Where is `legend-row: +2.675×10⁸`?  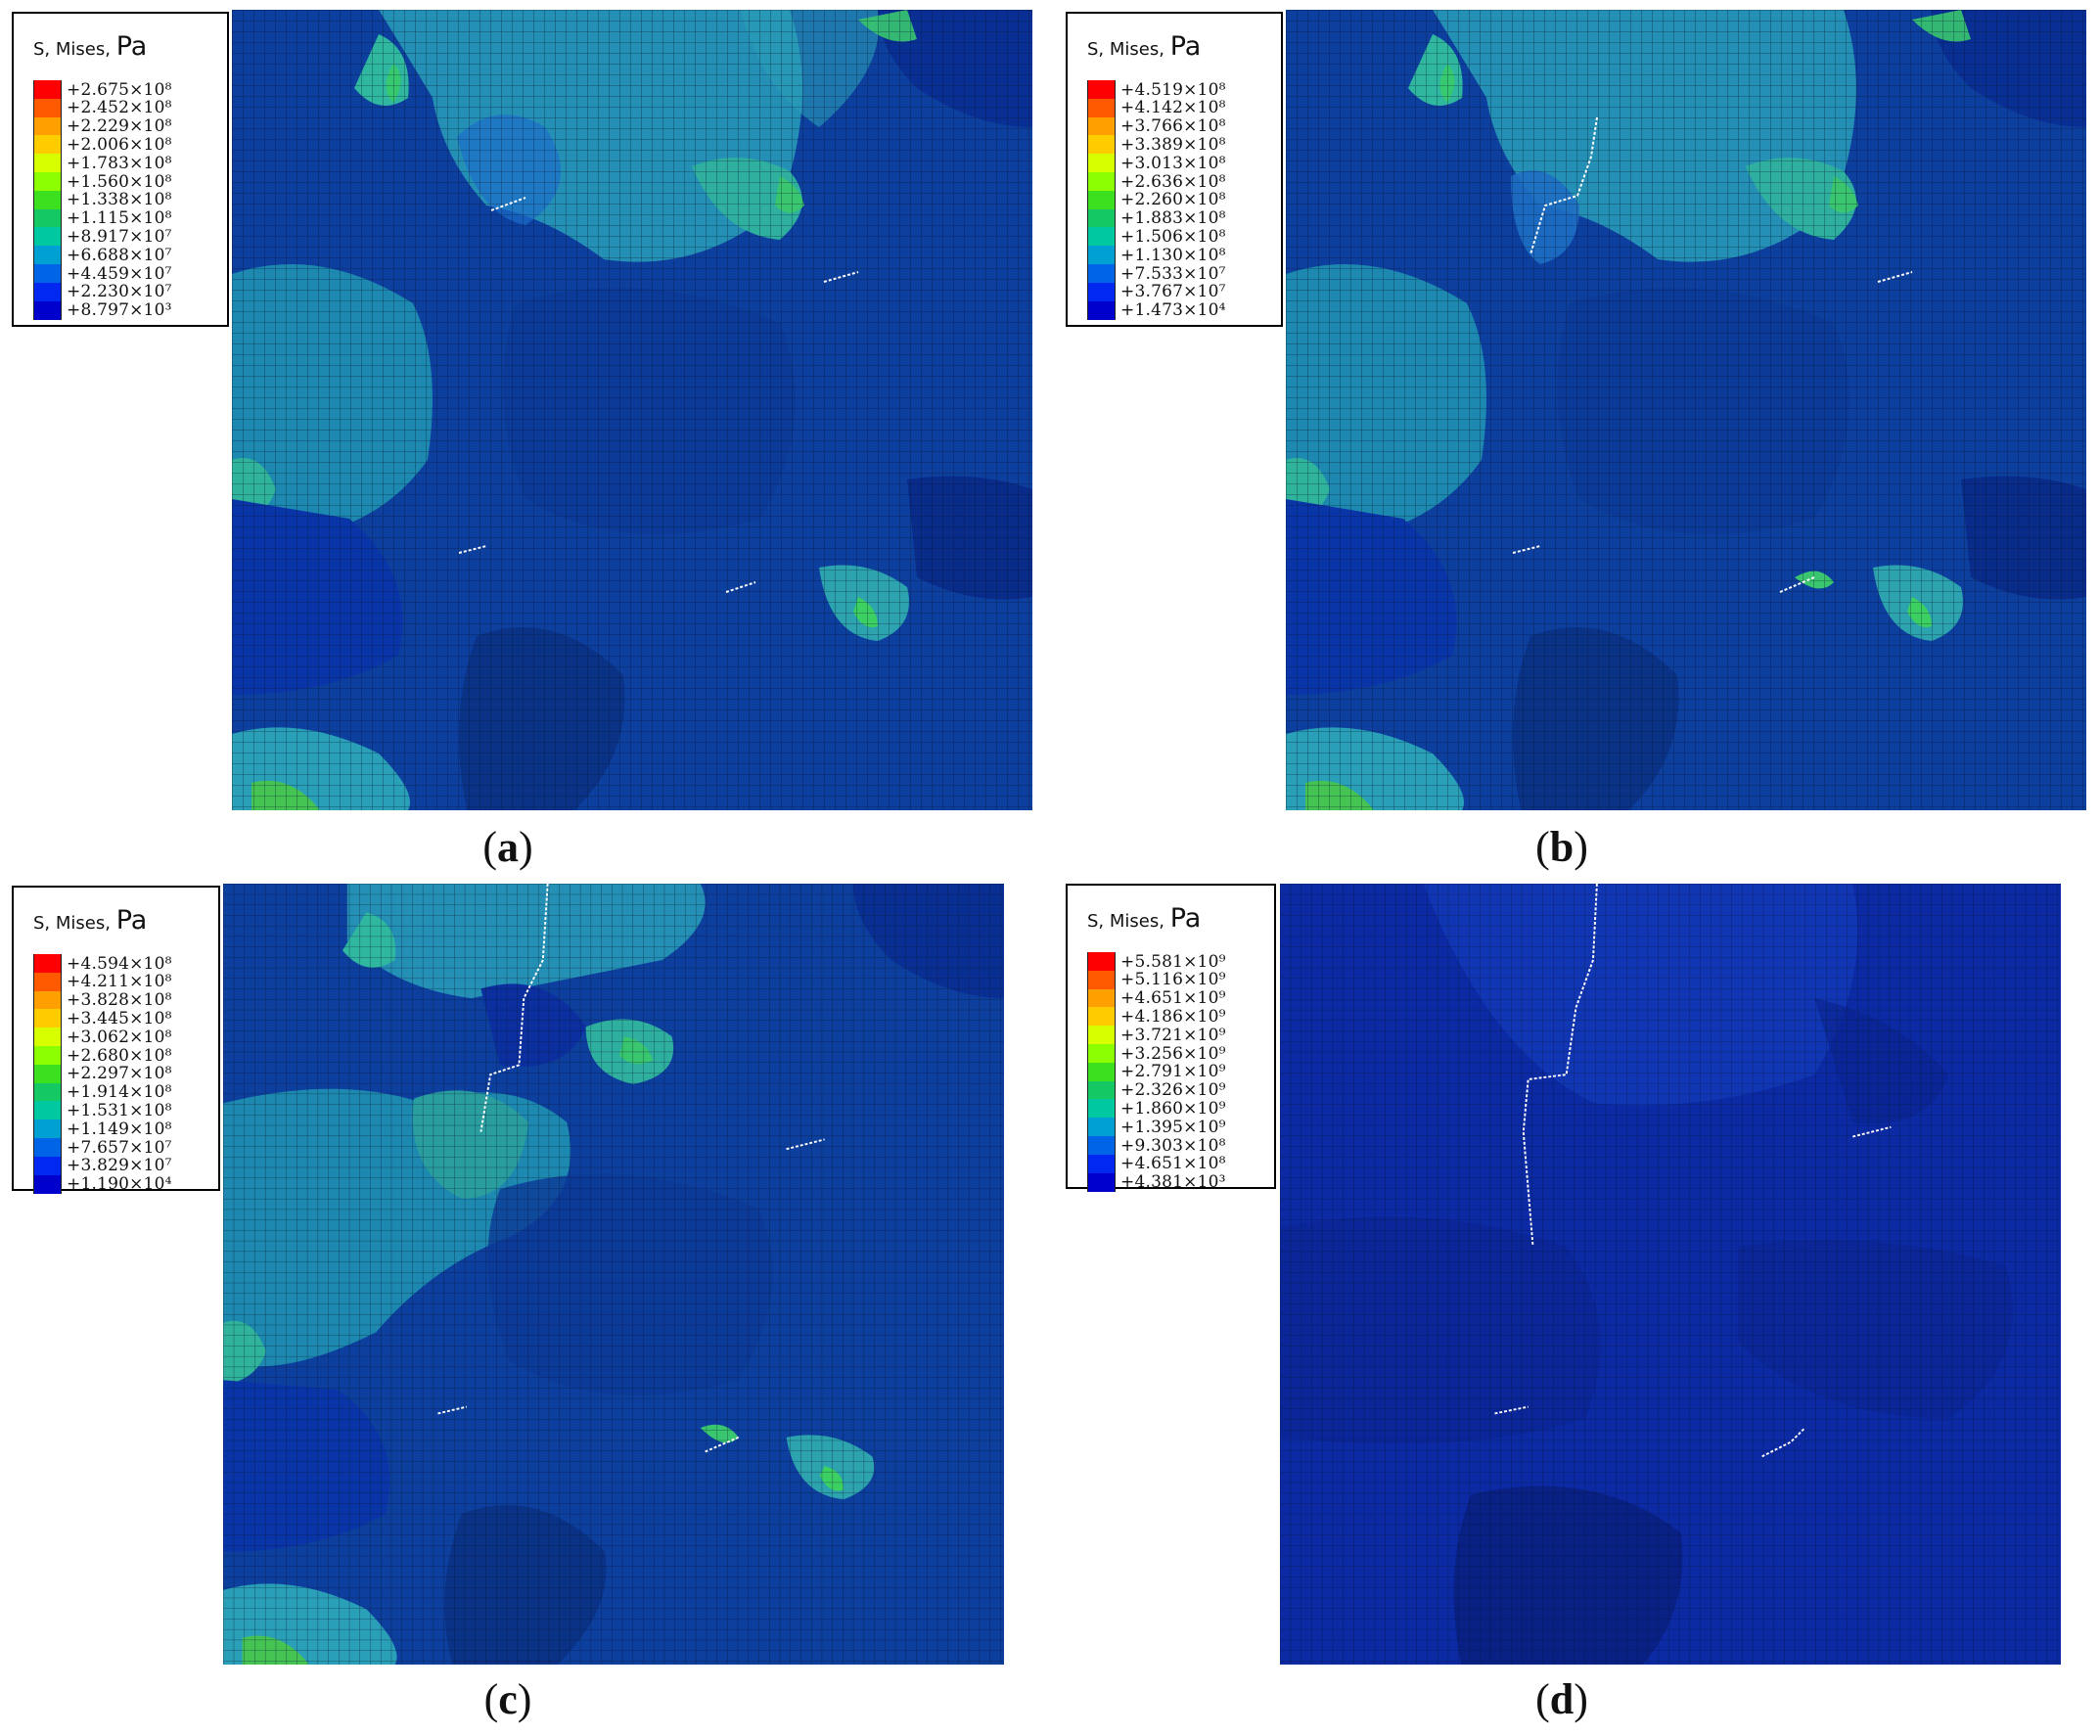 legend-row: +2.675×10⁸ is located at coordinates (102, 89).